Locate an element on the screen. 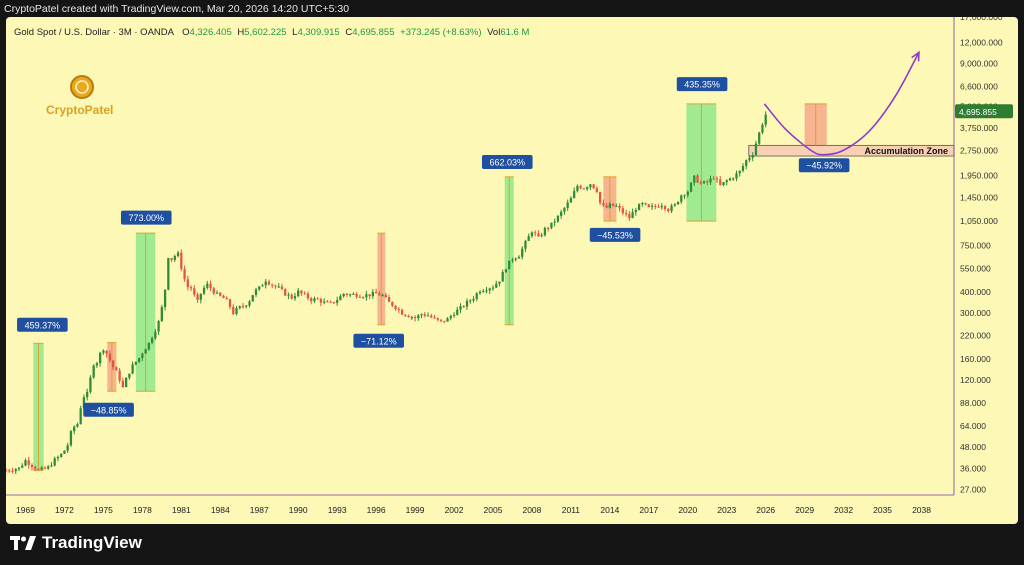 Image resolution: width=1024 pixels, height=565 pixels. accumulation-zone-label: Accumulation Zone is located at coordinates (906, 151).